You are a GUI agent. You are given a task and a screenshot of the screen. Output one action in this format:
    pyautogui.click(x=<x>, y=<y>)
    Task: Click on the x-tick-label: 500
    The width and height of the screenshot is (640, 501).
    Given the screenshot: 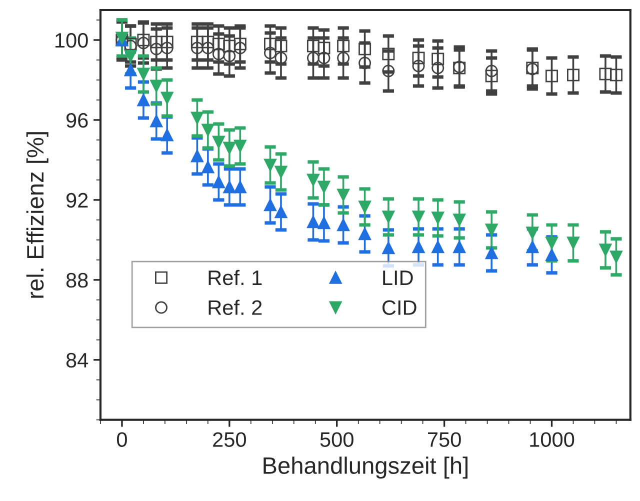 What is the action you would take?
    pyautogui.click(x=337, y=439)
    